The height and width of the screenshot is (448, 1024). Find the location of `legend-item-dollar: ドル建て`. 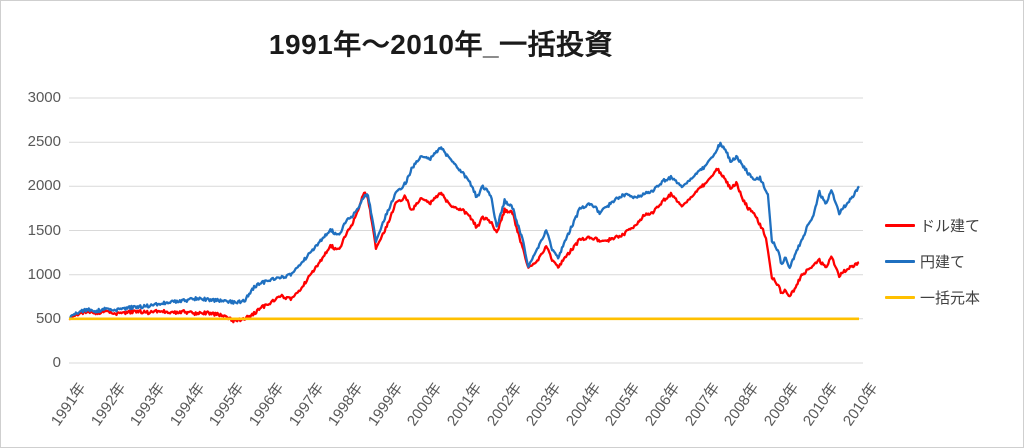

legend-item-dollar: ドル建て is located at coordinates (932, 225).